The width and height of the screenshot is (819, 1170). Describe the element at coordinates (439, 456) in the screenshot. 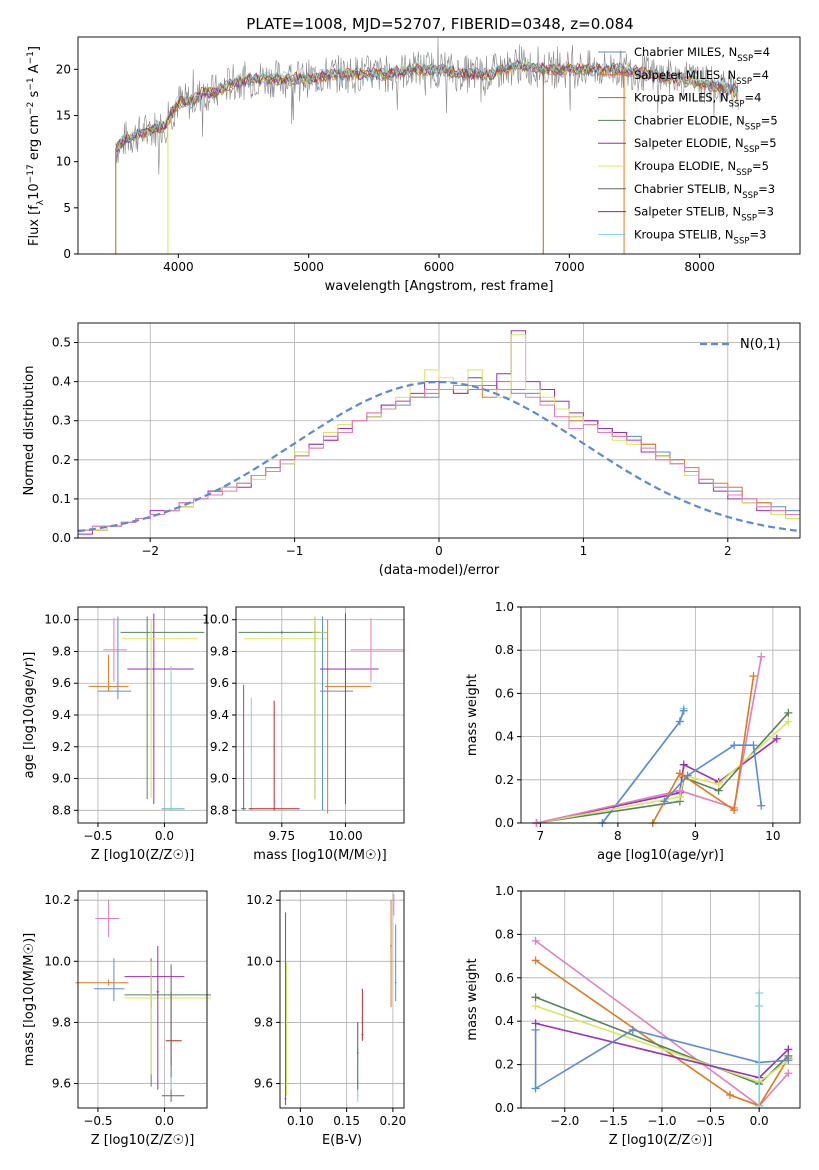

I see `normal-curve` at that location.